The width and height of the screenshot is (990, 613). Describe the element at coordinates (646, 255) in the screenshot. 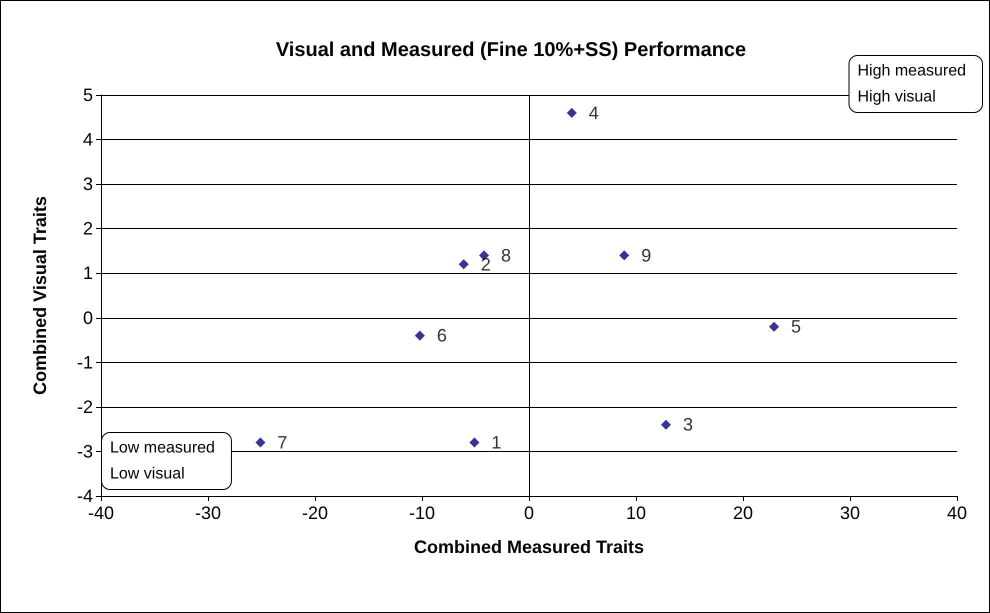

I see `series-label: 9` at that location.